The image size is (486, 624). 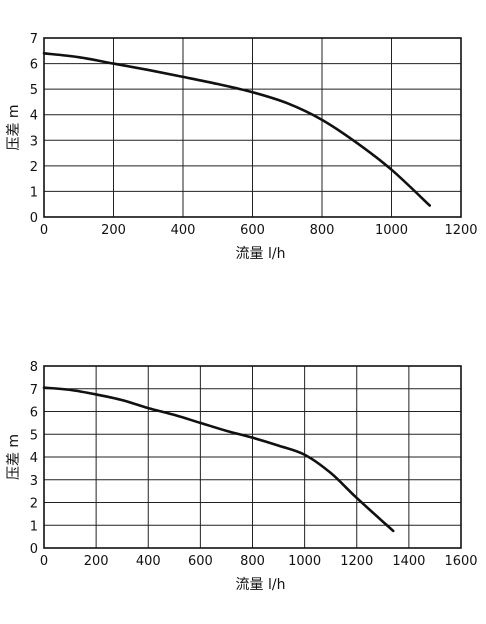 What do you see at coordinates (304, 561) in the screenshot?
I see `bottom-xtick-label: 1000` at bounding box center [304, 561].